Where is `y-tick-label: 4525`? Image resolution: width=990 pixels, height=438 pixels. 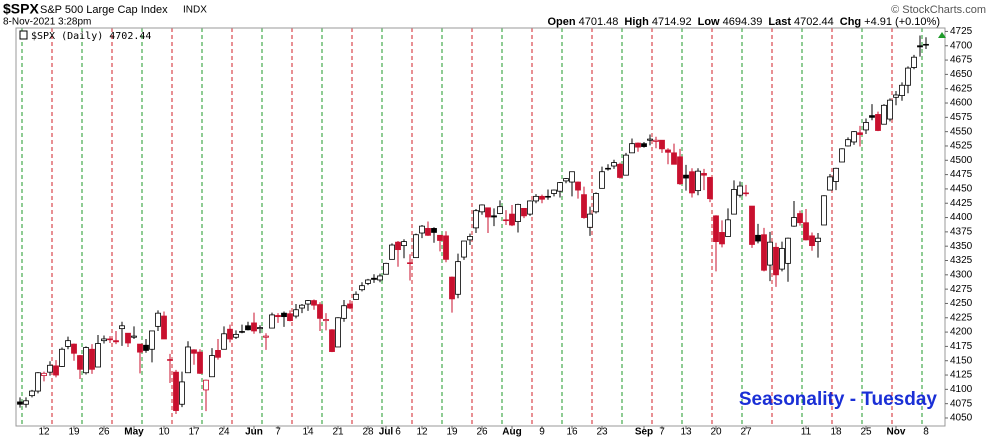 y-tick-label: 4525 is located at coordinates (961, 146).